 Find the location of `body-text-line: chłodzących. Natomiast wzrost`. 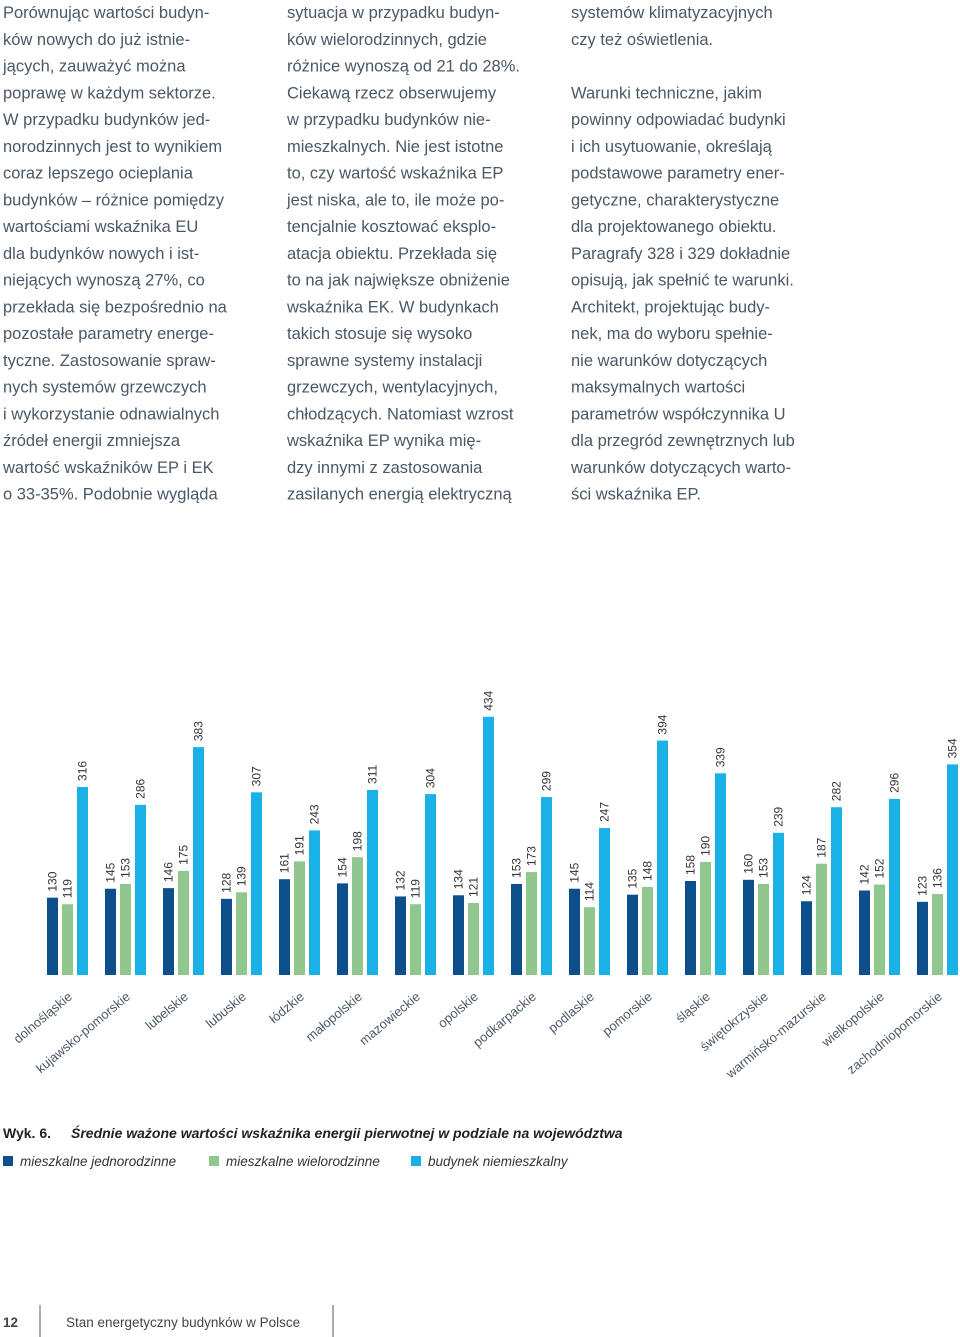

body-text-line: chłodzących. Natomiast wzrost is located at coordinates (400, 414).